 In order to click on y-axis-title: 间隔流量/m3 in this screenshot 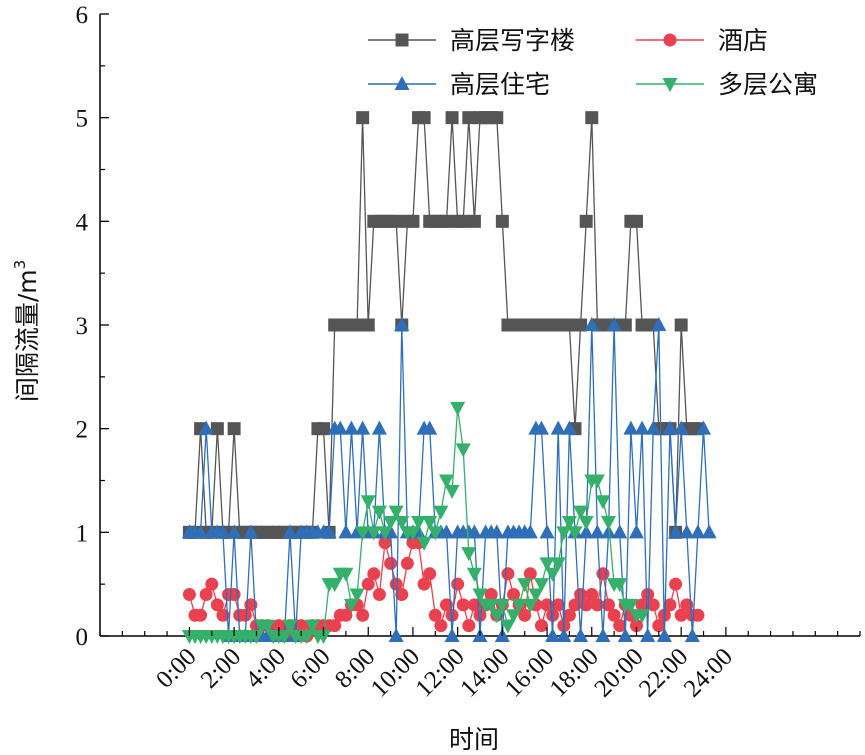, I will do `click(26, 331)`.